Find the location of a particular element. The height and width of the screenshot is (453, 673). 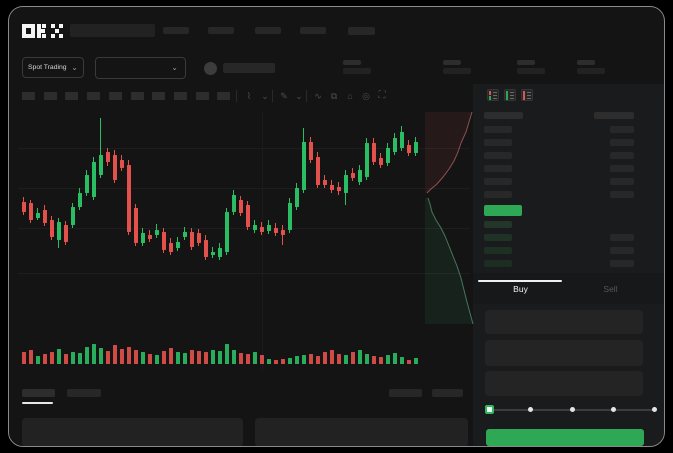

history-tab-skeleton is located at coordinates (84, 393).